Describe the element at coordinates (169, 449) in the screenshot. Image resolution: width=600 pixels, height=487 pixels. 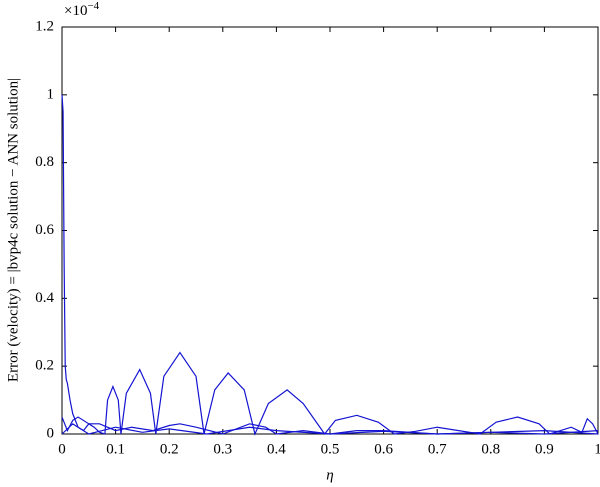
I see `x-tick-label: 0.2` at that location.